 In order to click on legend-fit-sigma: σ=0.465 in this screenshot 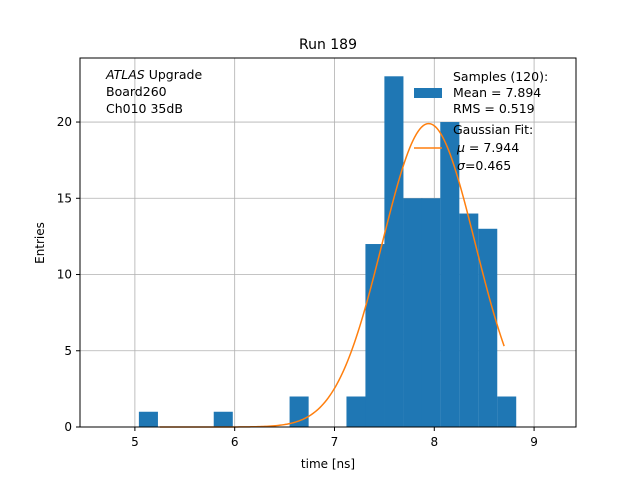, I will do `click(484, 165)`.